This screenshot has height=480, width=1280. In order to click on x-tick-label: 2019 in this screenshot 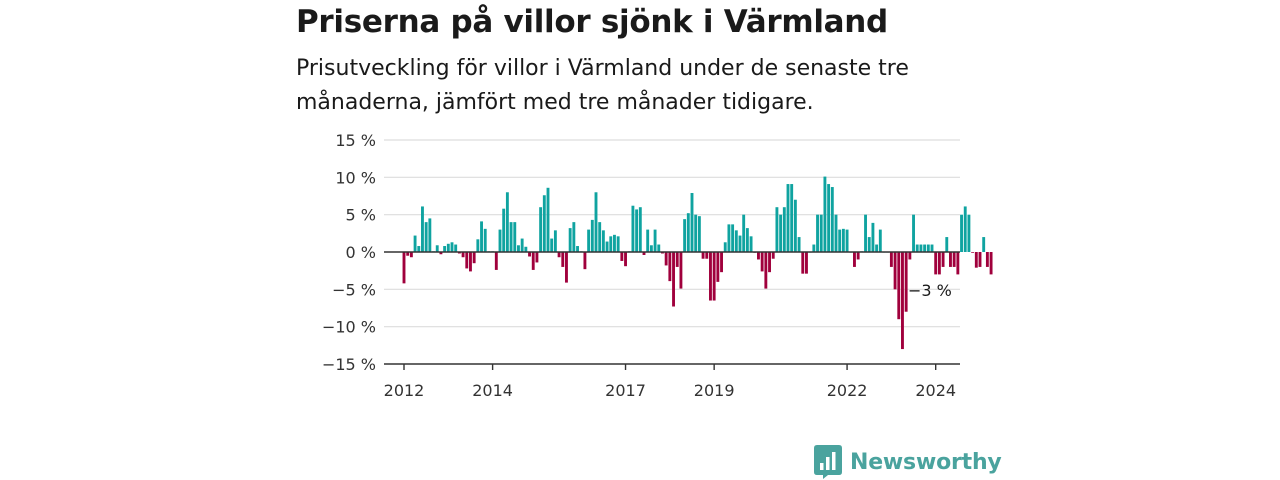, I will do `click(714, 390)`.